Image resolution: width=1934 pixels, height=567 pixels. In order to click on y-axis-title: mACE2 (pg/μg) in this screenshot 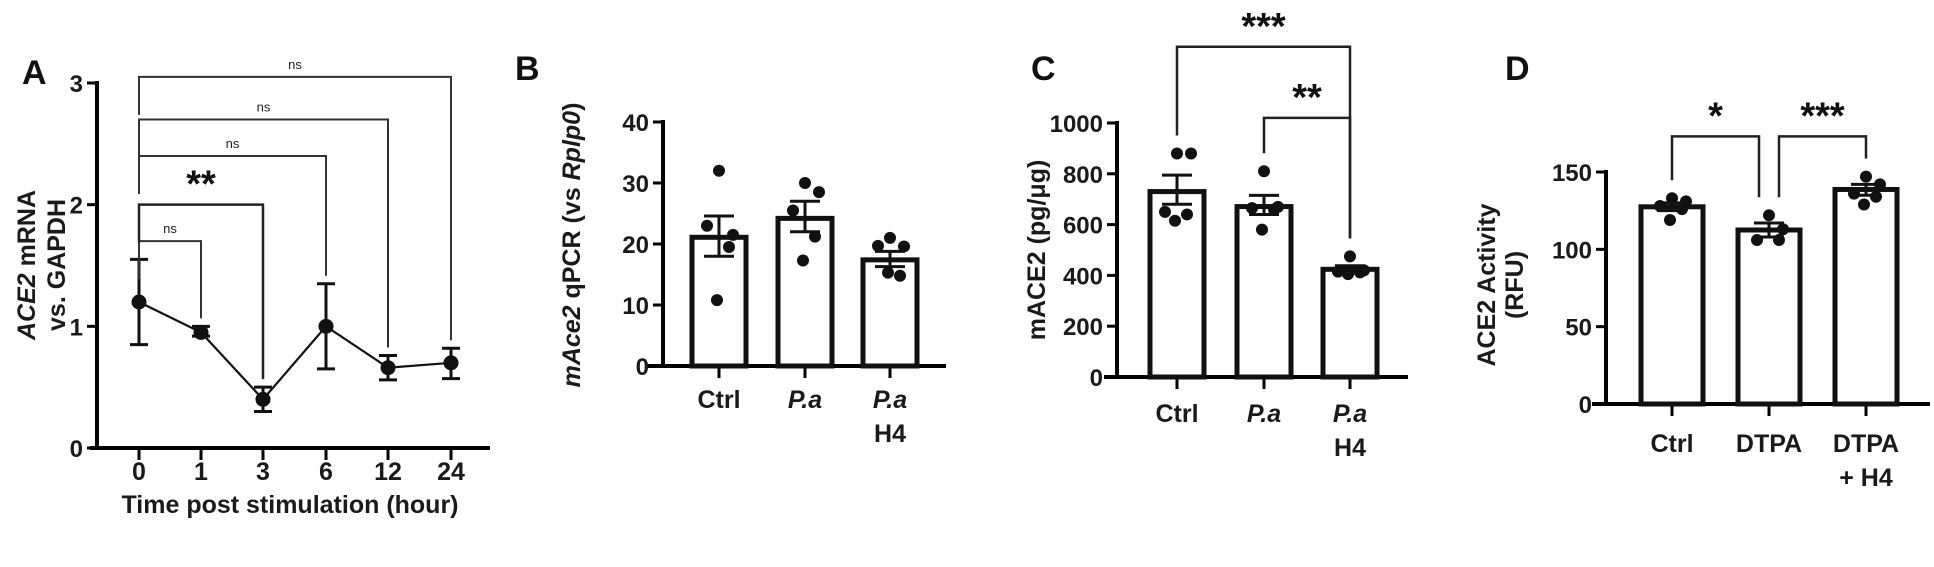, I will do `click(1037, 250)`.